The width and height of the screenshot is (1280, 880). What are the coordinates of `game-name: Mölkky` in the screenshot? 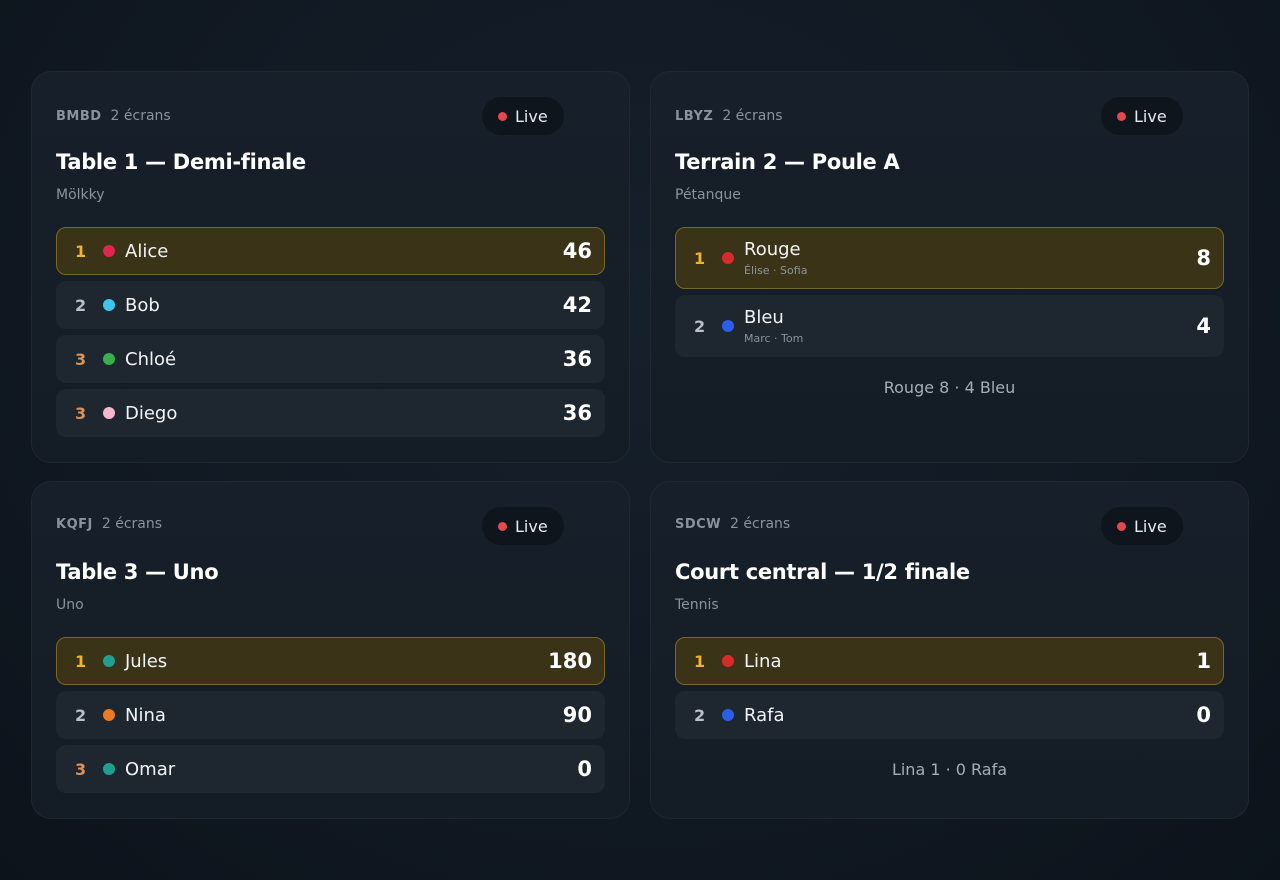 It's located at (80, 195).